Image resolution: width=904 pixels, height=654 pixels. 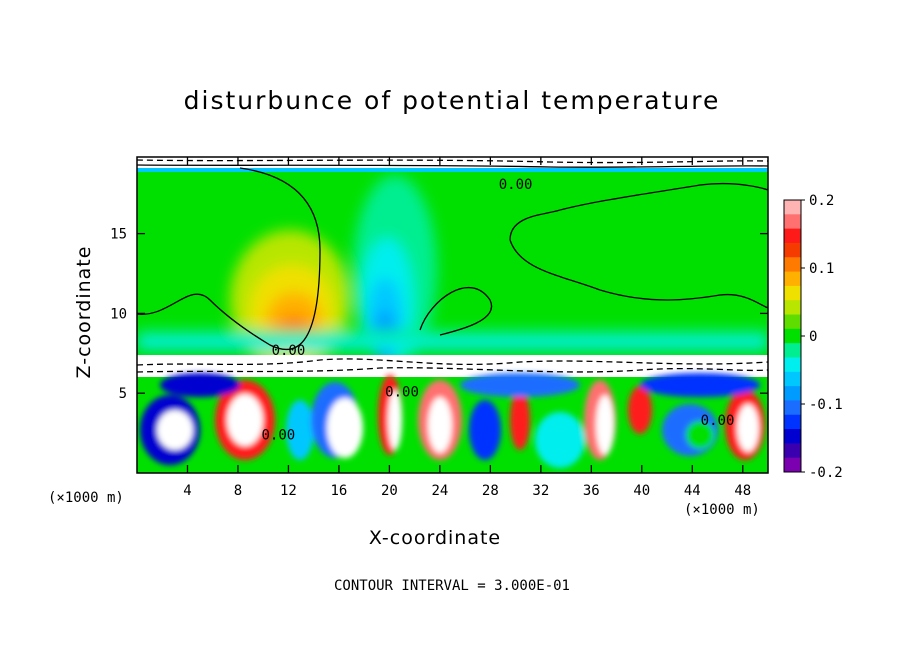 What do you see at coordinates (591, 491) in the screenshot?
I see `x-tick-label: 36` at bounding box center [591, 491].